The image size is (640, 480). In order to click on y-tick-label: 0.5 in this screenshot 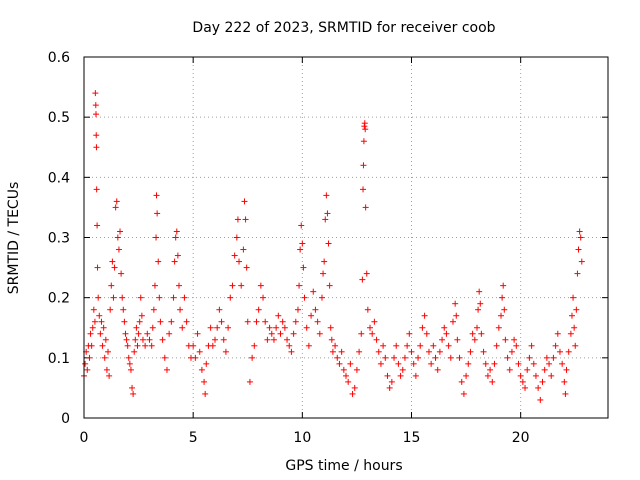, I will do `click(59, 118)`.